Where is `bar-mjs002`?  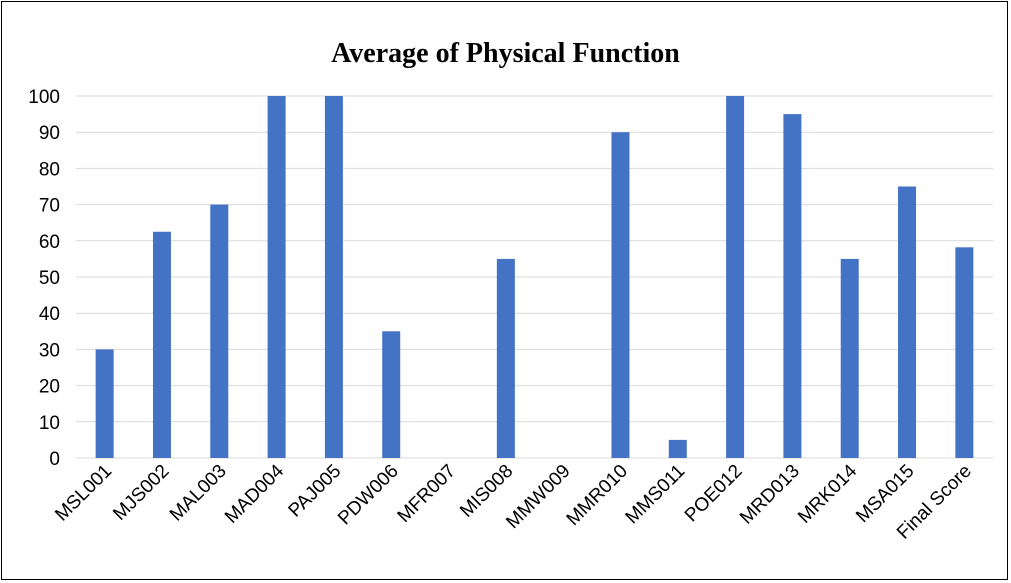 bar-mjs002 is located at coordinates (161, 344).